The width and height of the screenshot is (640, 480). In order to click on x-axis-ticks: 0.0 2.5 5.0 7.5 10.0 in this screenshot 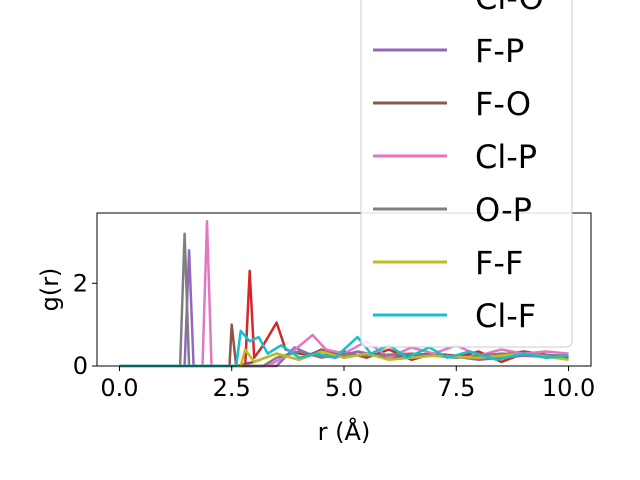, I will do `click(347, 384)`.